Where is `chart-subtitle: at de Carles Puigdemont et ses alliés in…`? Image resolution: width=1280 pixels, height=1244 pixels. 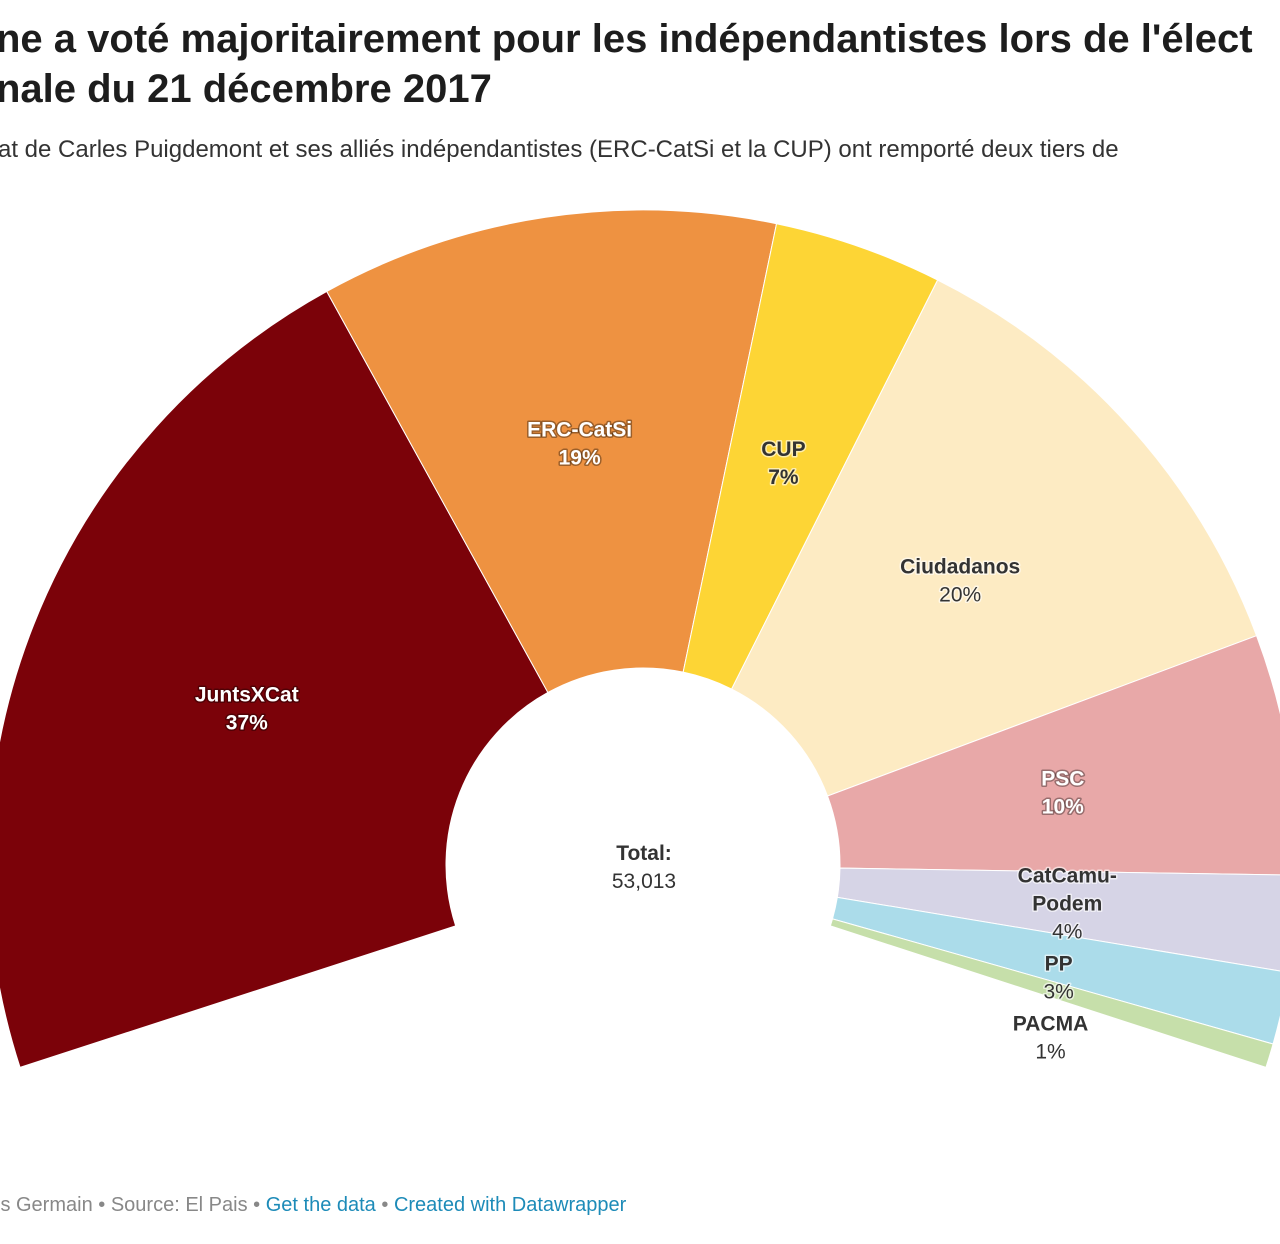 chart-subtitle: at de Carles Puigdemont et ses alliés in… is located at coordinates (559, 149).